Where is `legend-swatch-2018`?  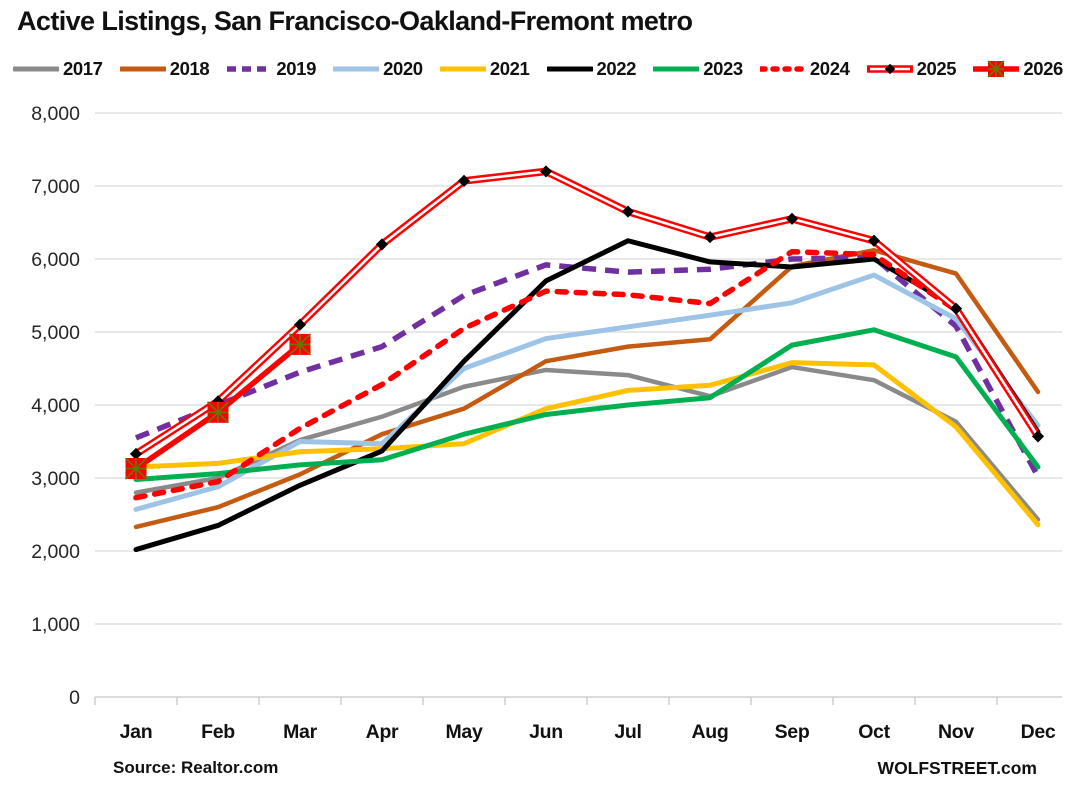
legend-swatch-2018 is located at coordinates (142, 69).